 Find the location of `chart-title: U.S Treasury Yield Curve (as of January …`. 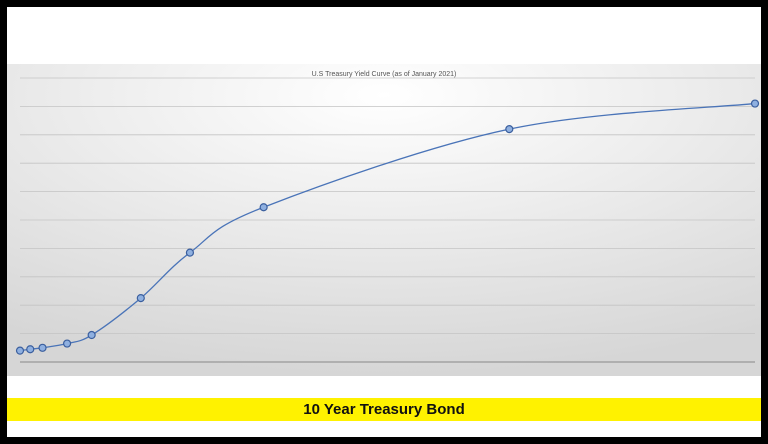

chart-title: U.S Treasury Yield Curve (as of January … is located at coordinates (384, 74).